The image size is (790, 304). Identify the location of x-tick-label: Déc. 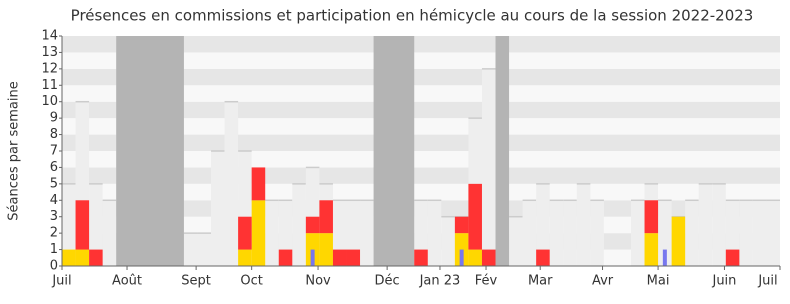
(387, 281).